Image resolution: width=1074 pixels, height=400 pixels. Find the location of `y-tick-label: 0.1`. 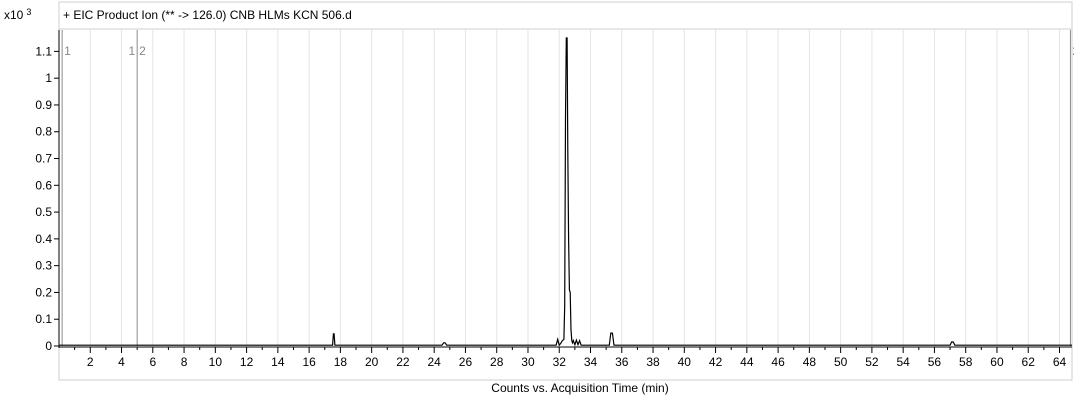

y-tick-label: 0.1 is located at coordinates (43, 319).